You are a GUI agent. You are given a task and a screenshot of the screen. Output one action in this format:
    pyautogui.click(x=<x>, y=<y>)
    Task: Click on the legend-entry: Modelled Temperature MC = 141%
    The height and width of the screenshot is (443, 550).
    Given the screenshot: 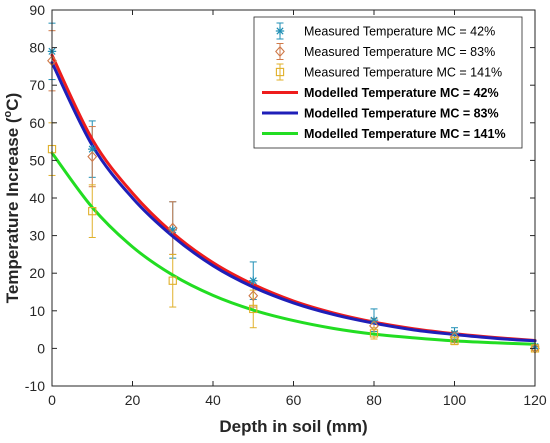 What is the action you would take?
    pyautogui.click(x=384, y=134)
    